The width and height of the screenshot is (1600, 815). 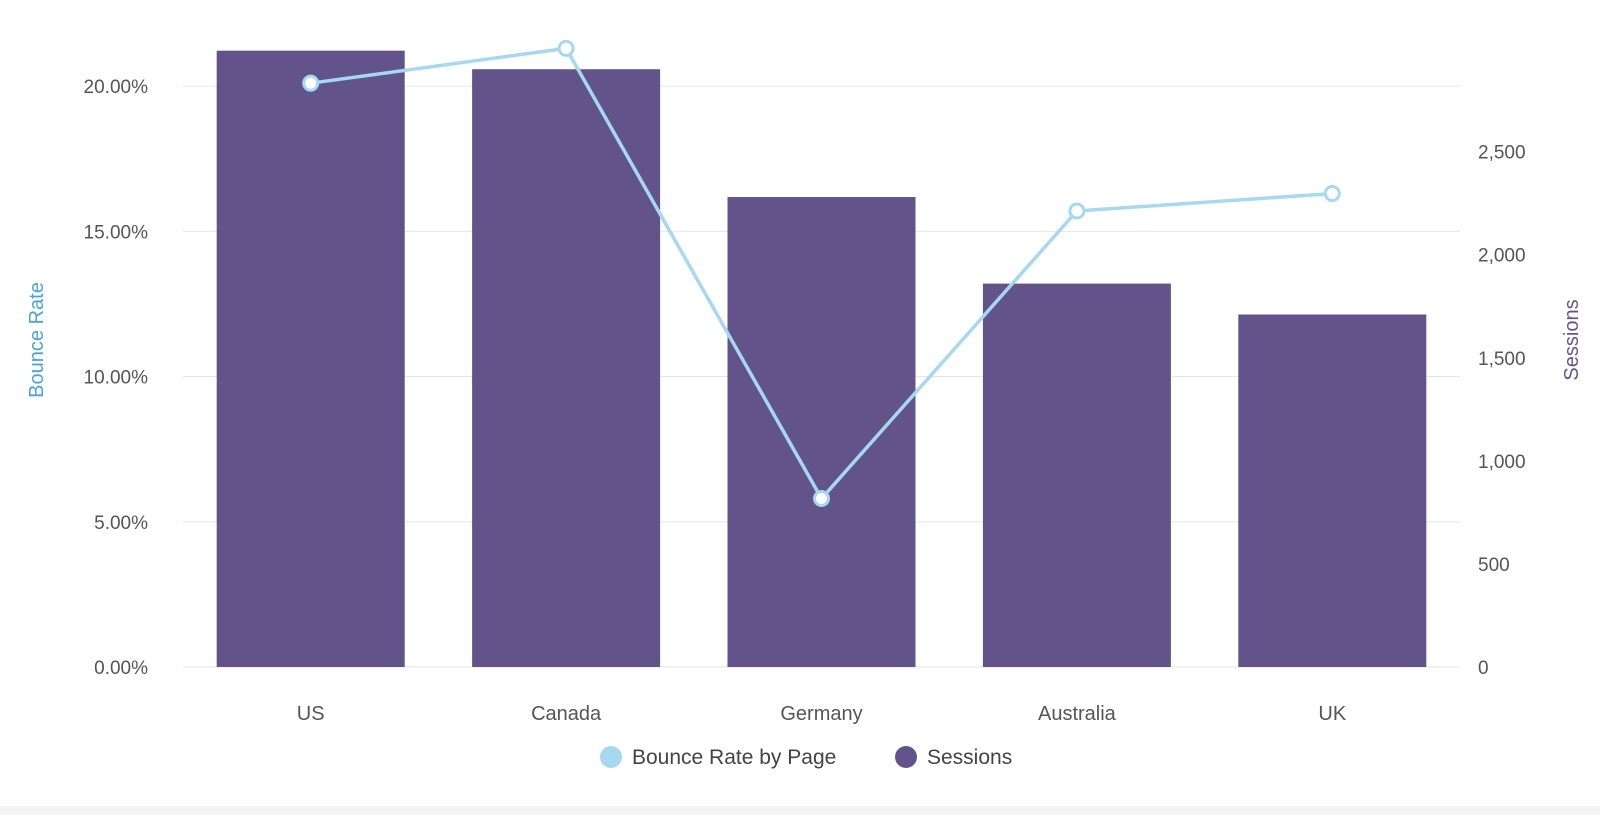 What do you see at coordinates (1077, 211) in the screenshot?
I see `bounce-rate-point-australia` at bounding box center [1077, 211].